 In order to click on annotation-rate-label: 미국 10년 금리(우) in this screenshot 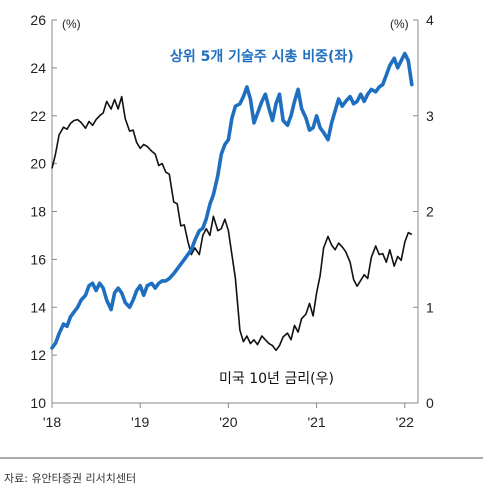, I will do `click(276, 379)`.